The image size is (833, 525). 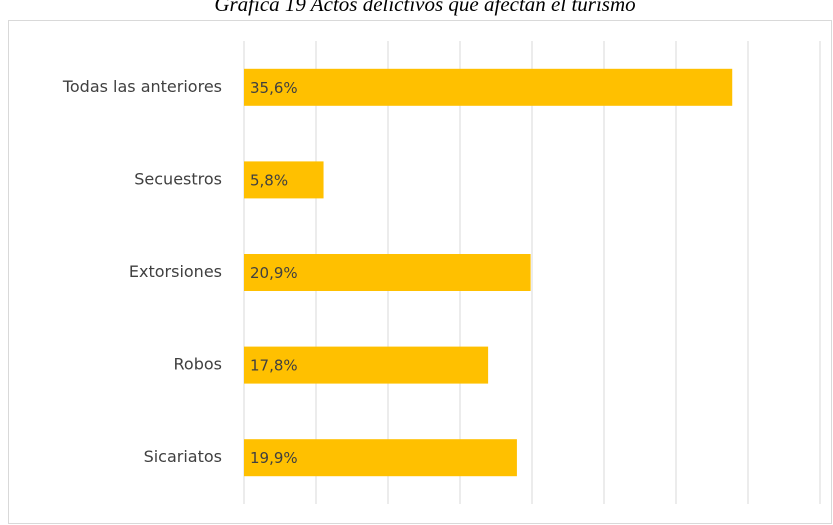 What do you see at coordinates (274, 366) in the screenshot?
I see `data-label: 17,8%` at bounding box center [274, 366].